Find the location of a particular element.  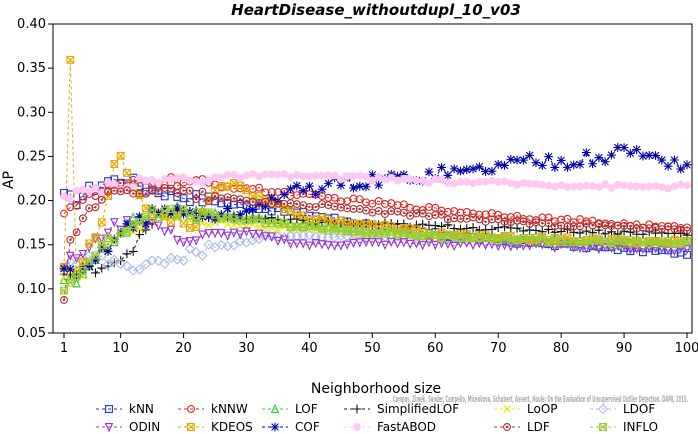

legend-item: COF is located at coordinates (291, 427).